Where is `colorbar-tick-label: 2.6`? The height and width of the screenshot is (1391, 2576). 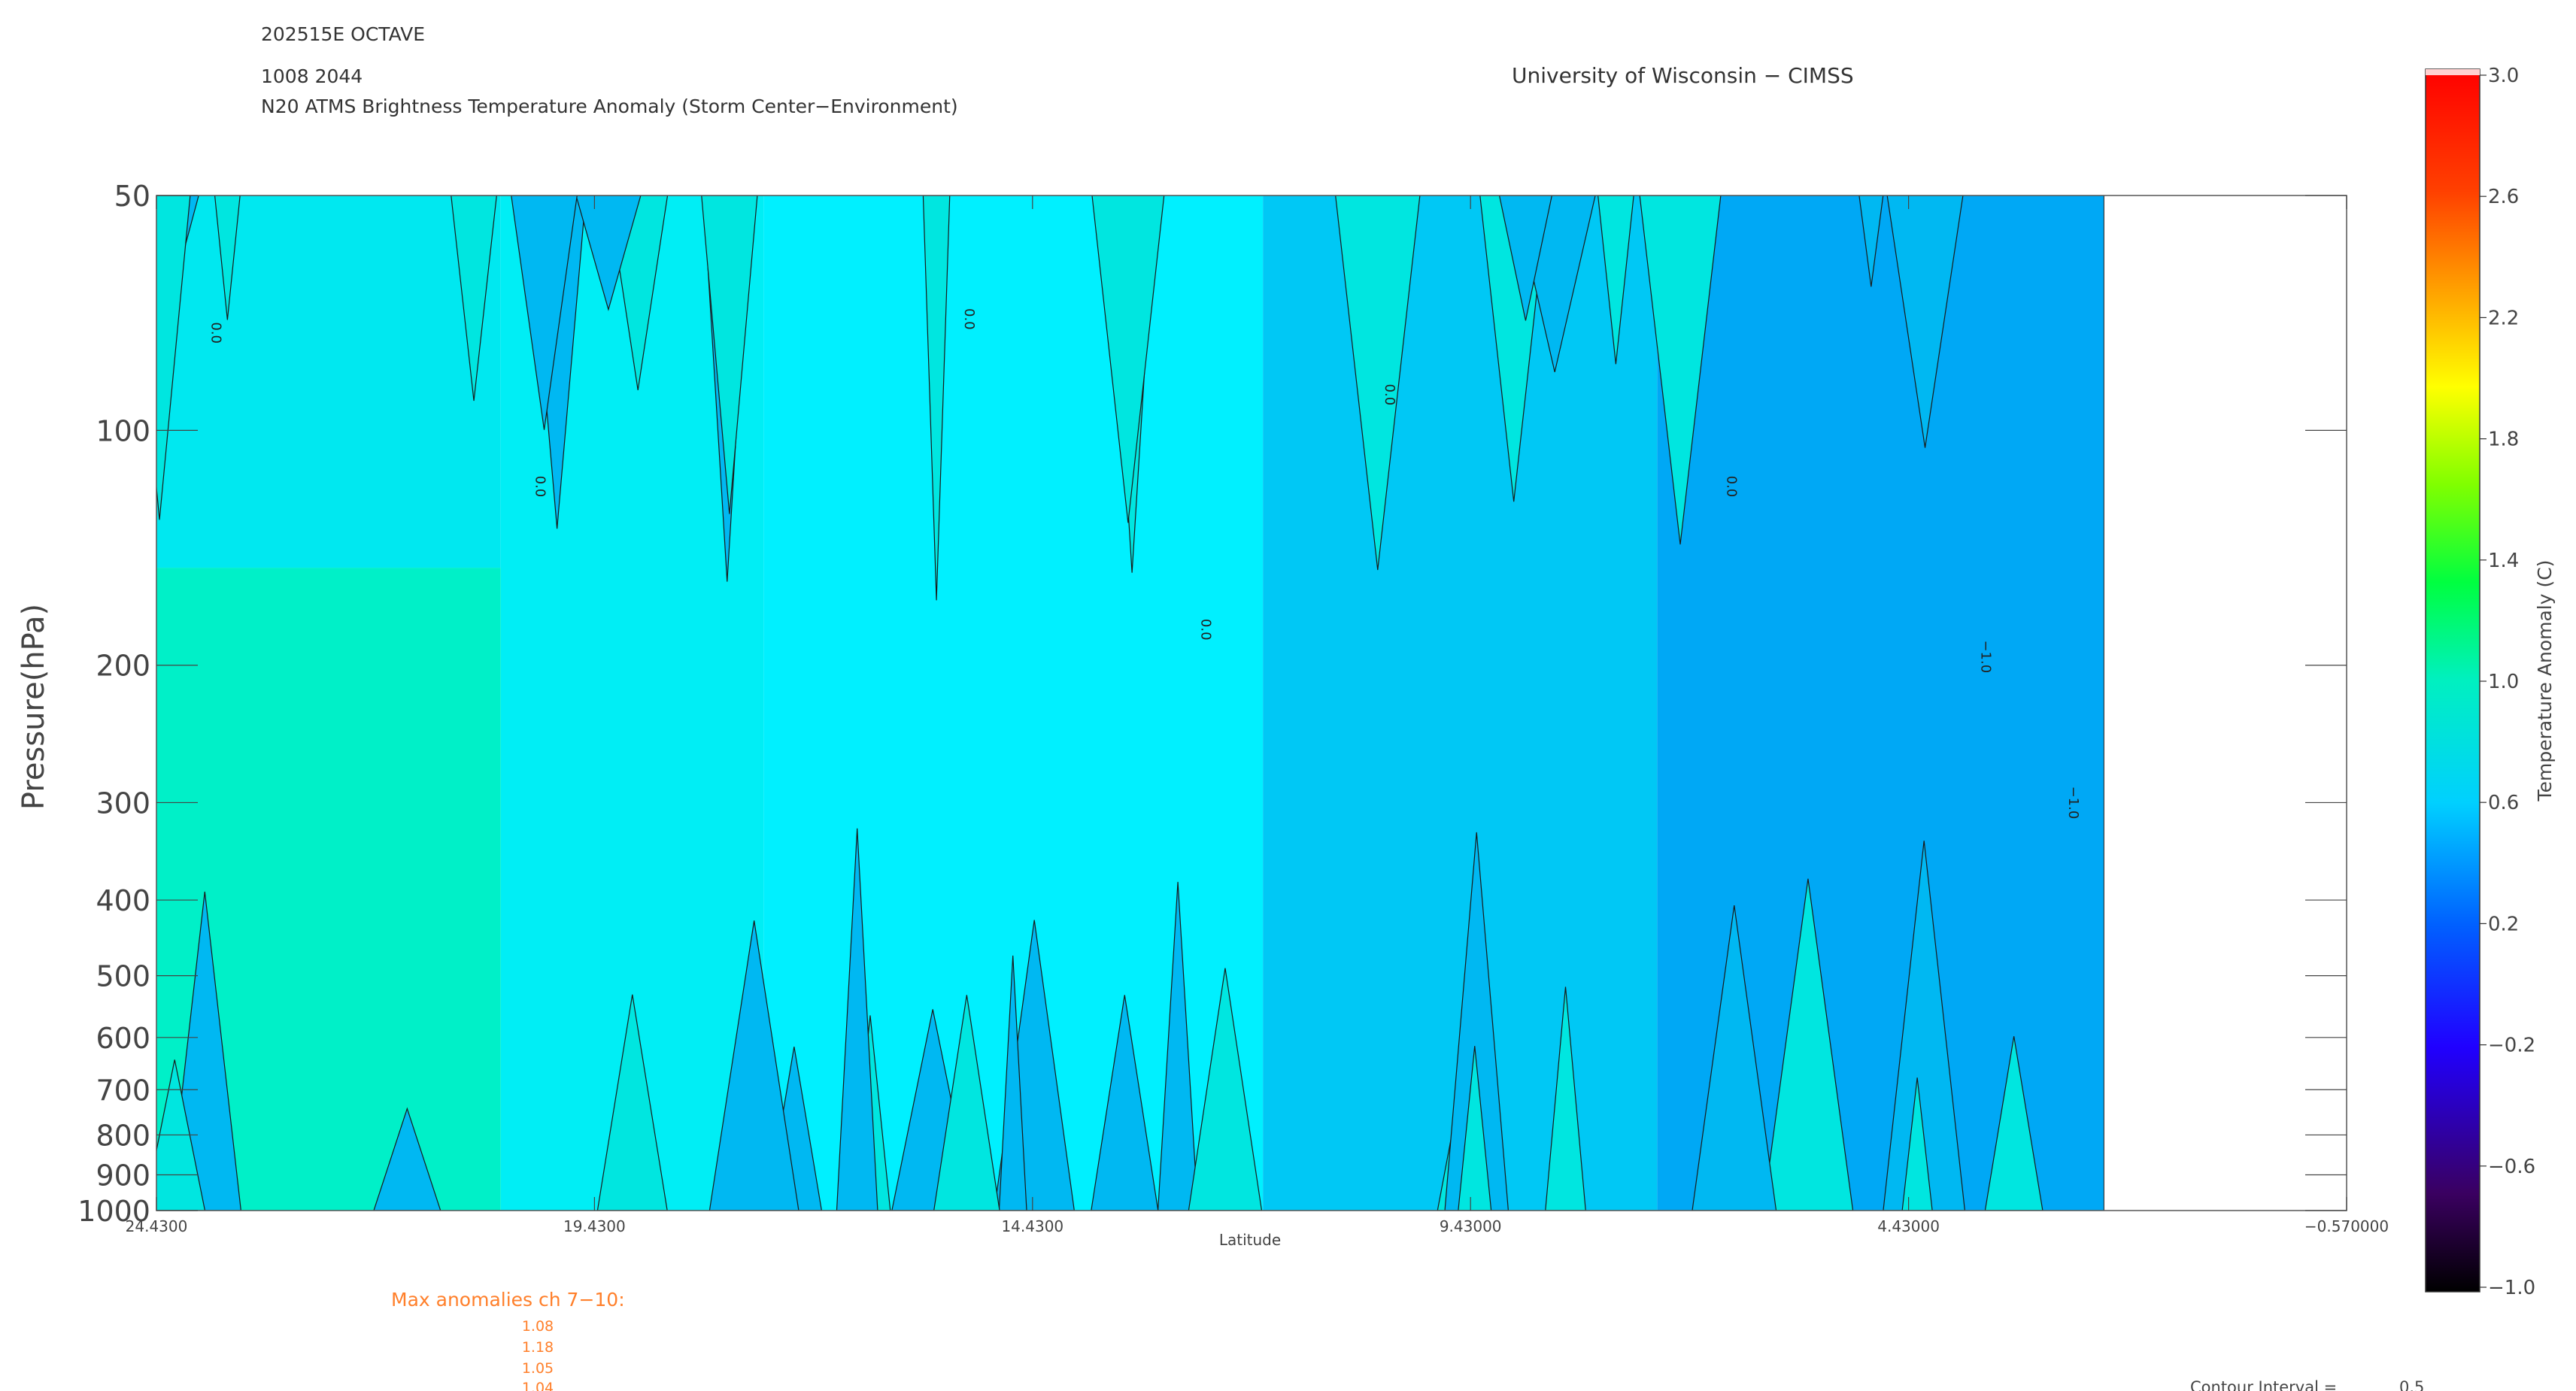
colorbar-tick-label: 2.6 is located at coordinates (2503, 197).